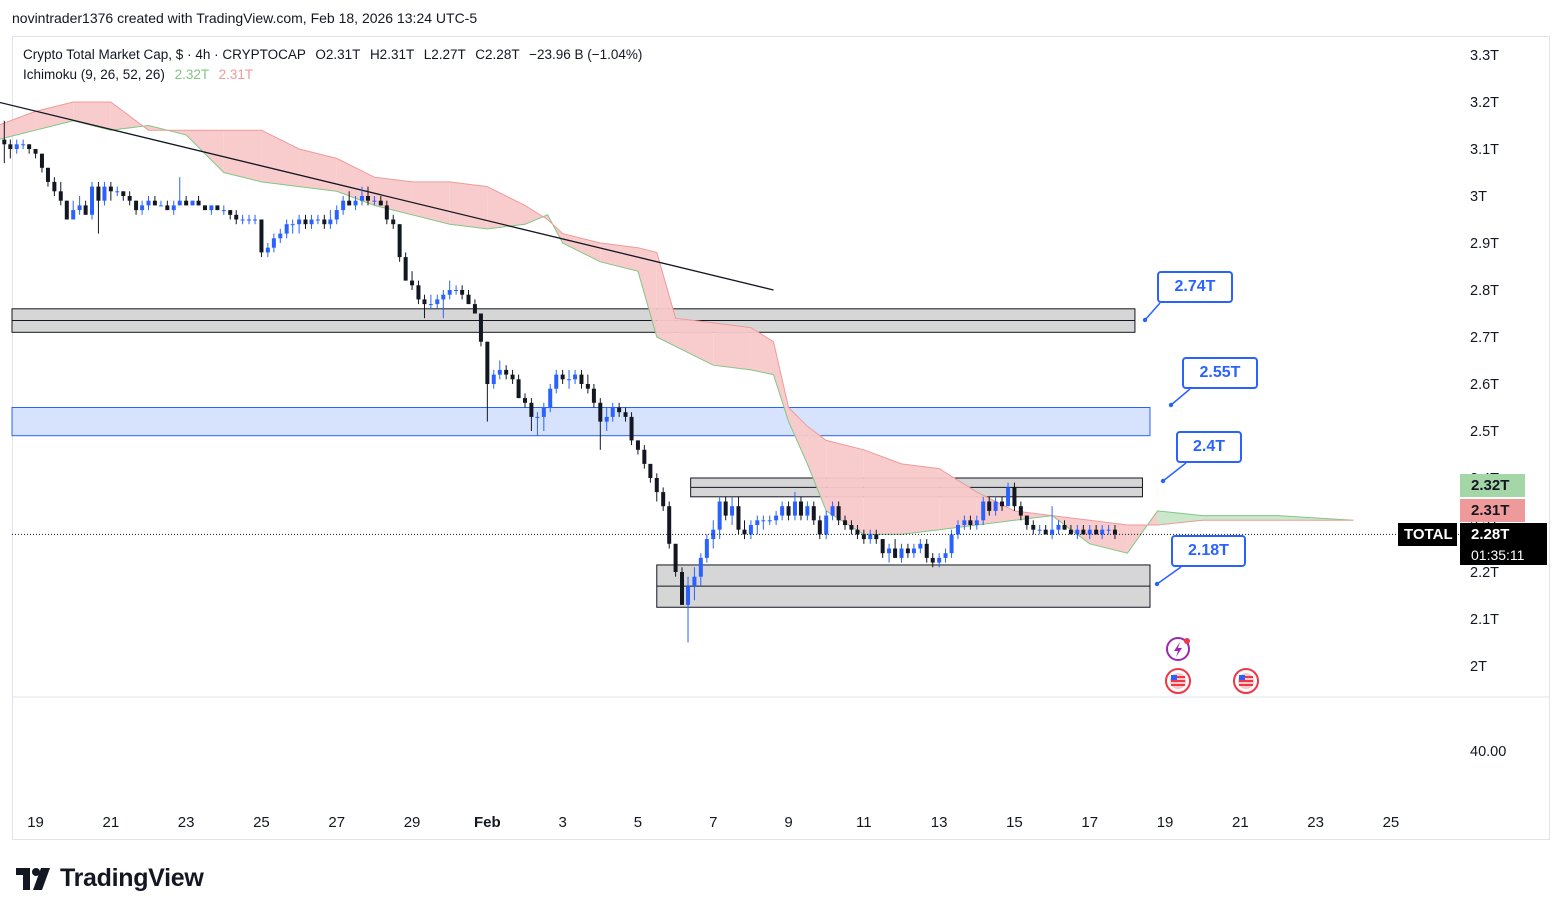 The width and height of the screenshot is (1563, 916). I want to click on x-tick-label: 25, so click(261, 822).